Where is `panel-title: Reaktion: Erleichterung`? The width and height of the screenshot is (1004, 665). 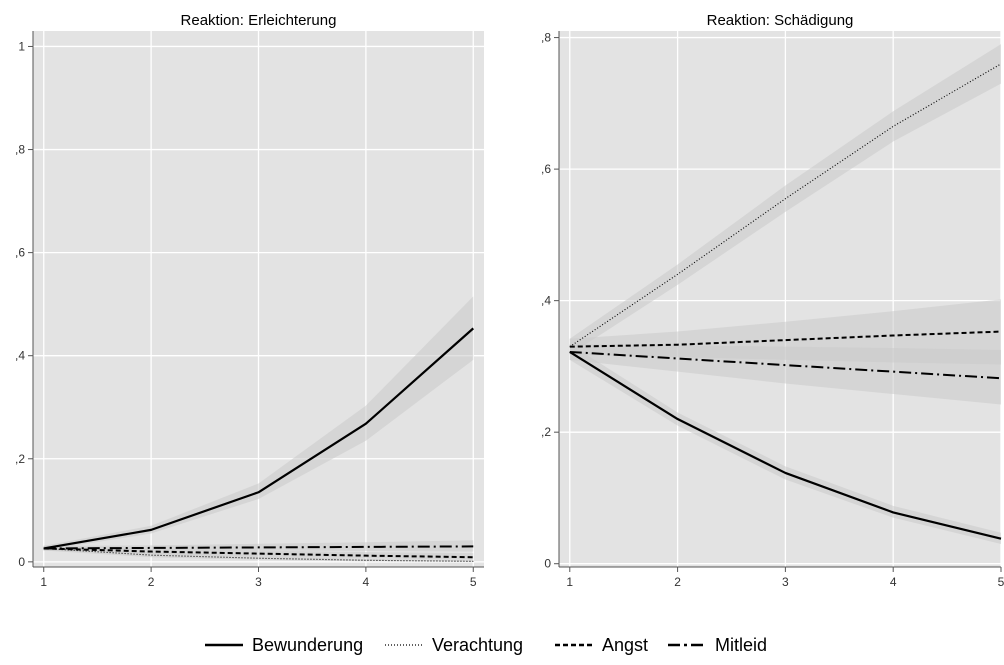 panel-title: Reaktion: Erleichterung is located at coordinates (259, 20).